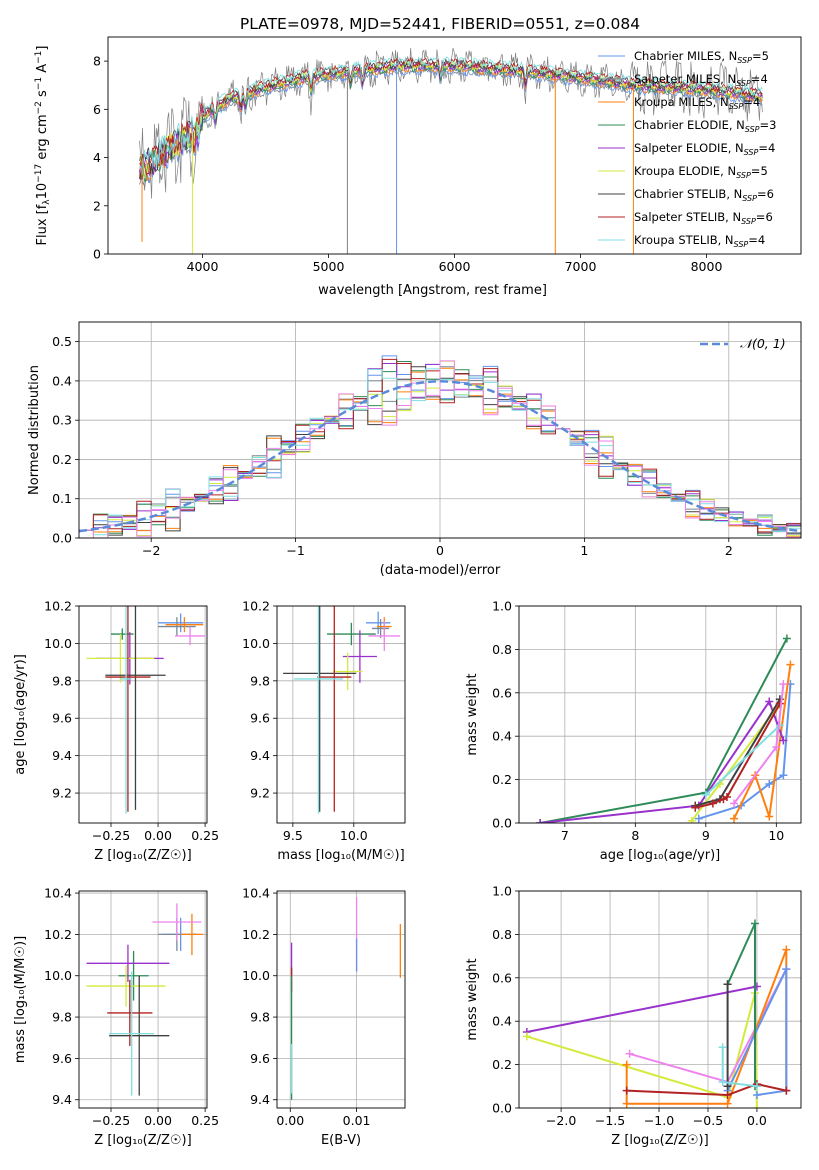  I want to click on x-axis-label: age [log₁₀(age/yr)], so click(660, 855).